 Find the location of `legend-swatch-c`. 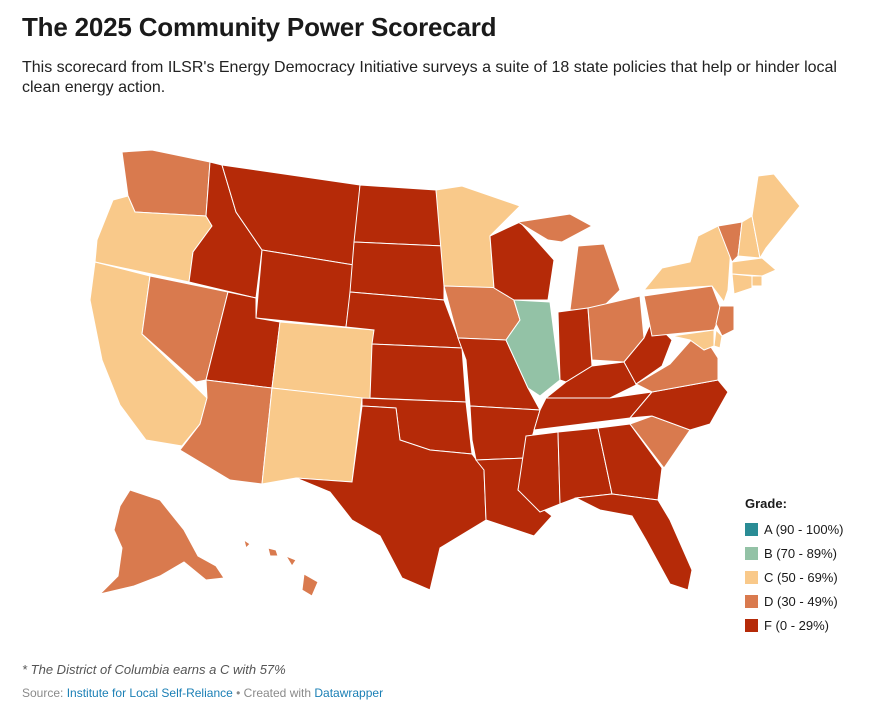

legend-swatch-c is located at coordinates (751, 577).